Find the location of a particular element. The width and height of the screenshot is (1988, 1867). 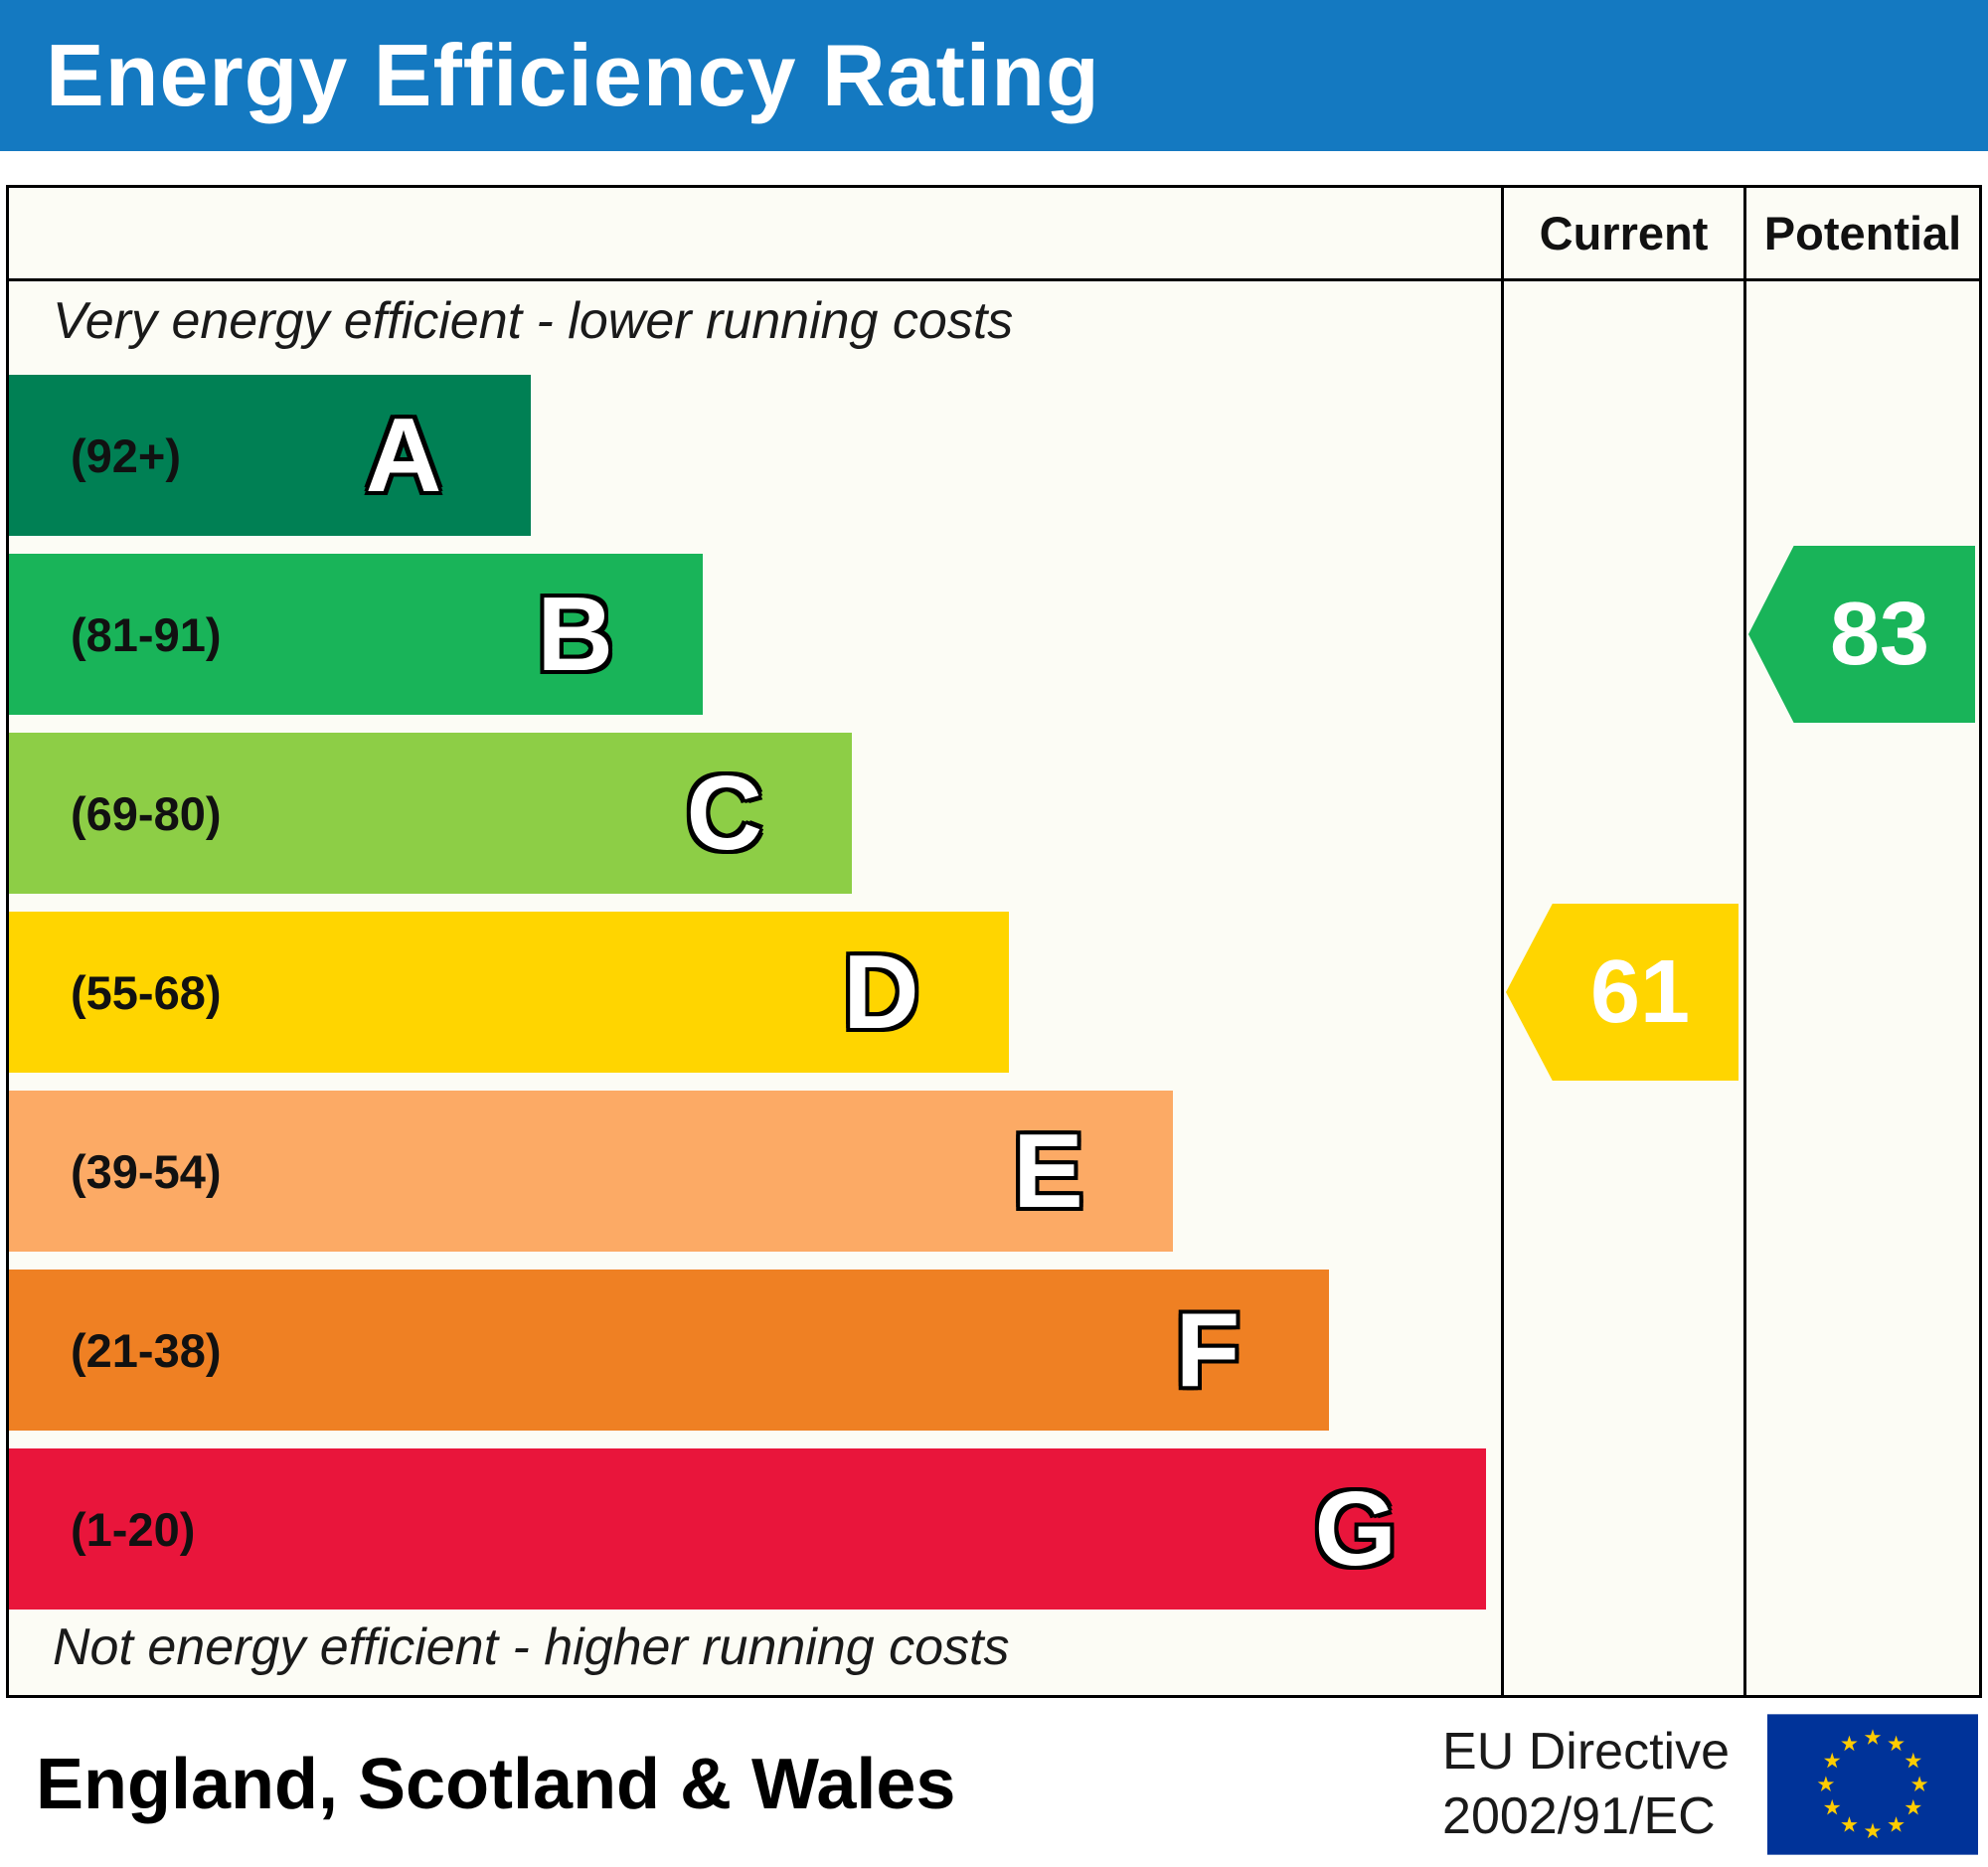

eu-directive-line2: 2002/91/EC is located at coordinates (1579, 1816).